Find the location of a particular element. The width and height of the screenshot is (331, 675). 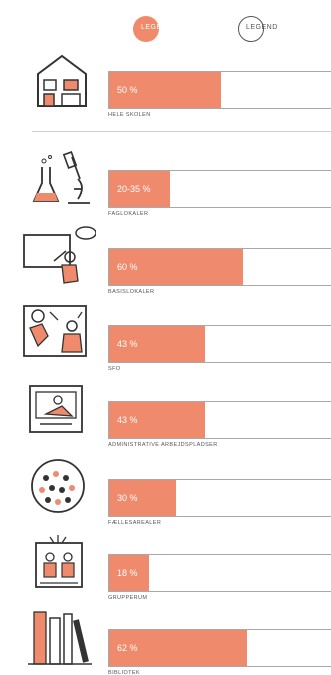

legend: LEGEND LEGEND is located at coordinates (165, 26).